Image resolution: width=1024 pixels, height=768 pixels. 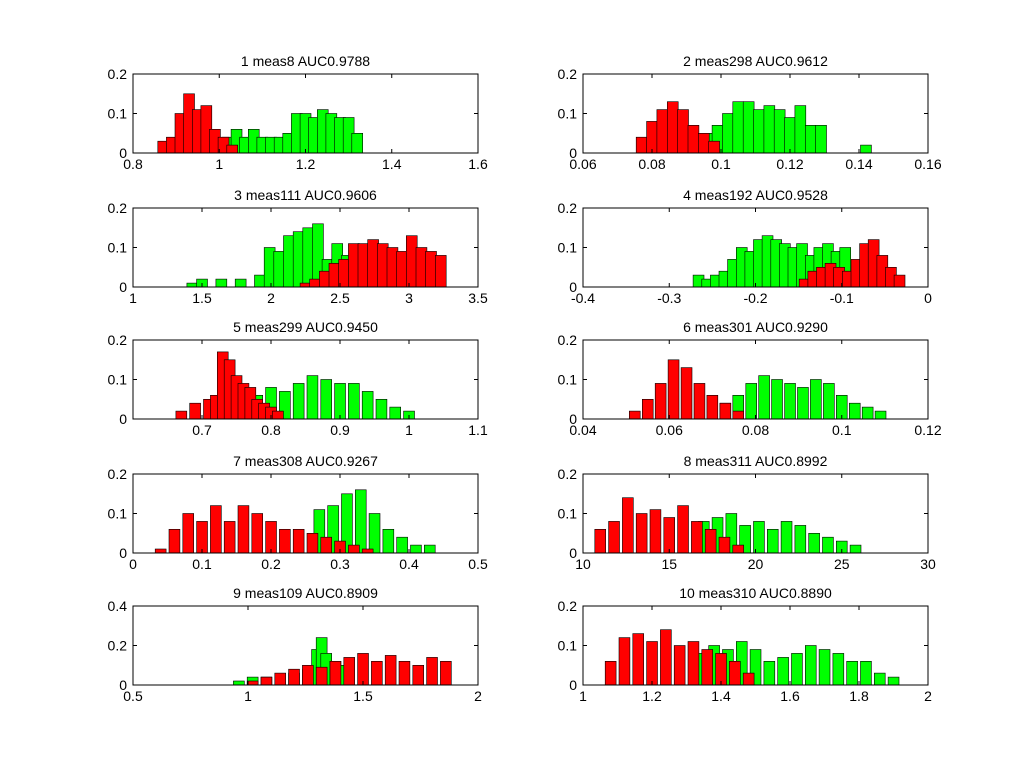 What do you see at coordinates (305, 195) in the screenshot?
I see `subplot-title: 3 meas111 AUC0.9606` at bounding box center [305, 195].